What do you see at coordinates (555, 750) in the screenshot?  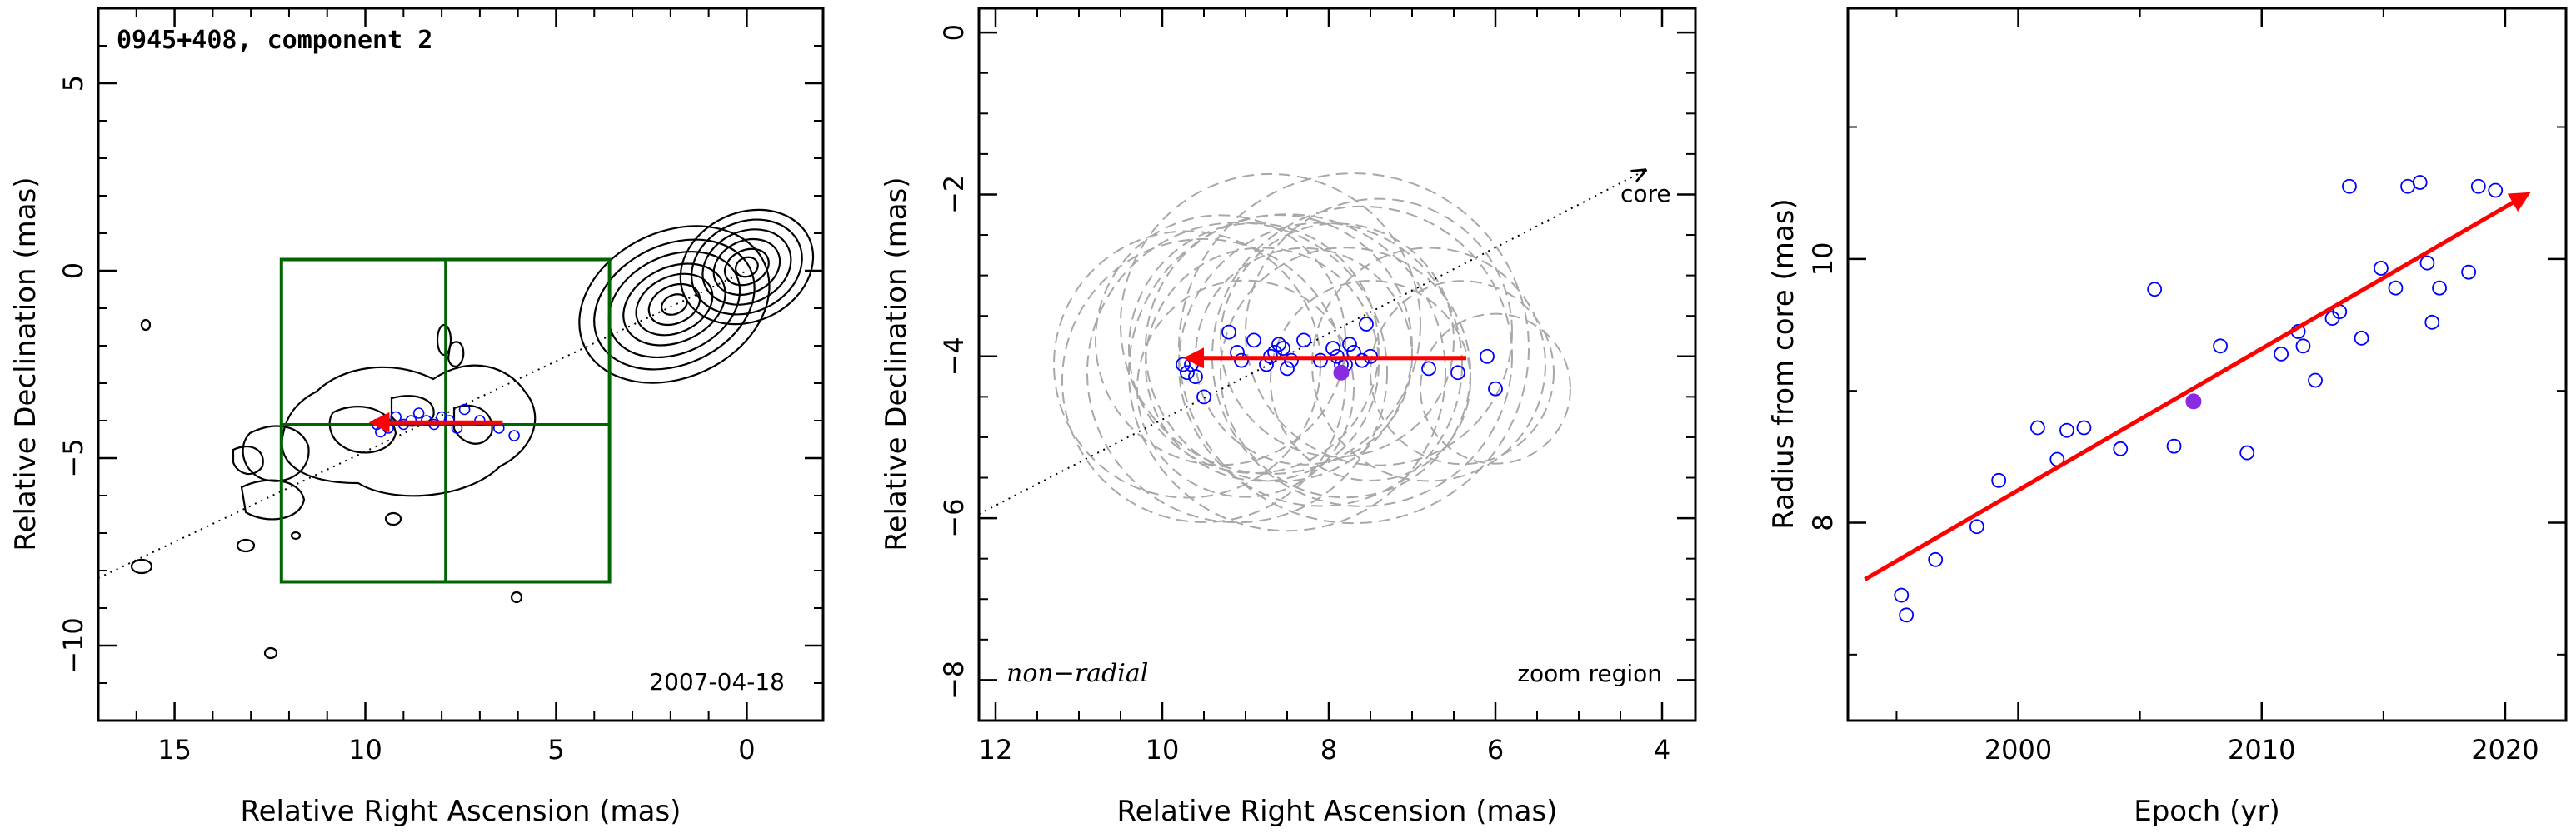 I see `panel-1-x-tick-label: 5` at bounding box center [555, 750].